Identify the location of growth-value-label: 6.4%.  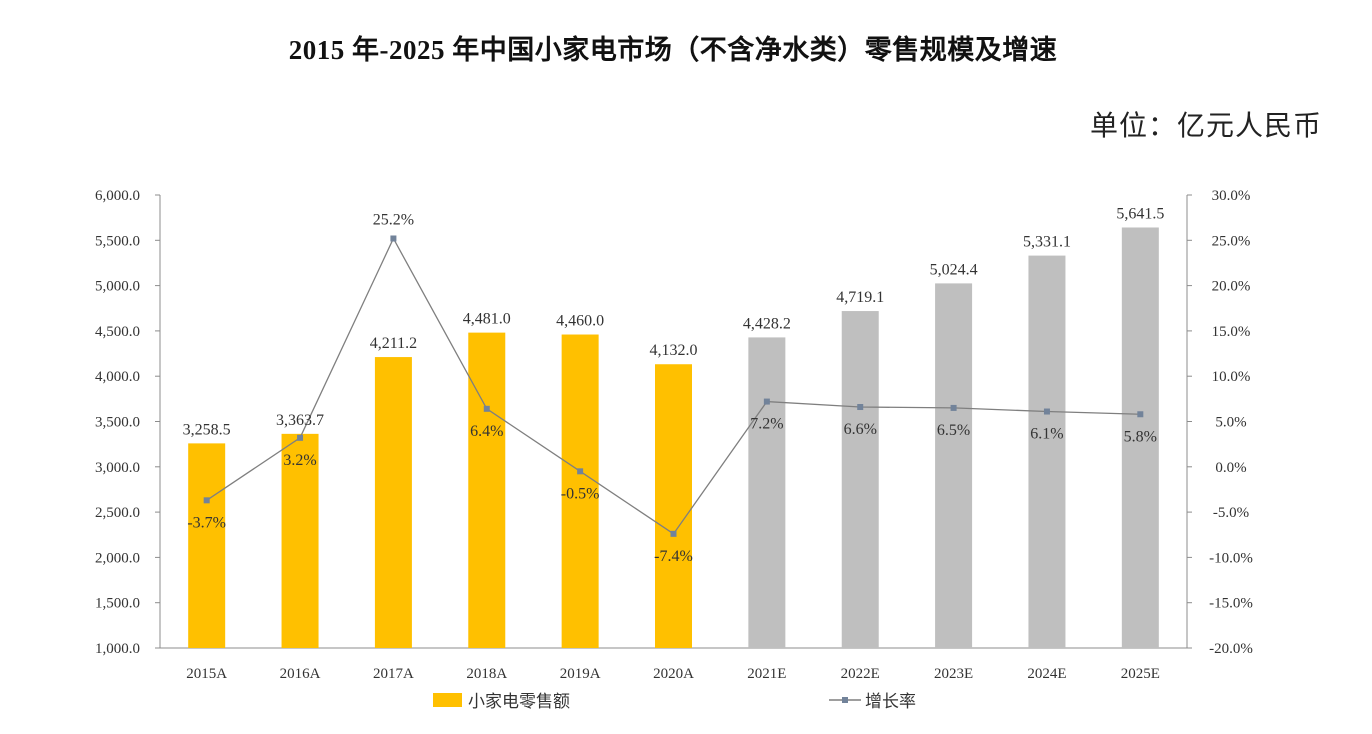
(486, 431).